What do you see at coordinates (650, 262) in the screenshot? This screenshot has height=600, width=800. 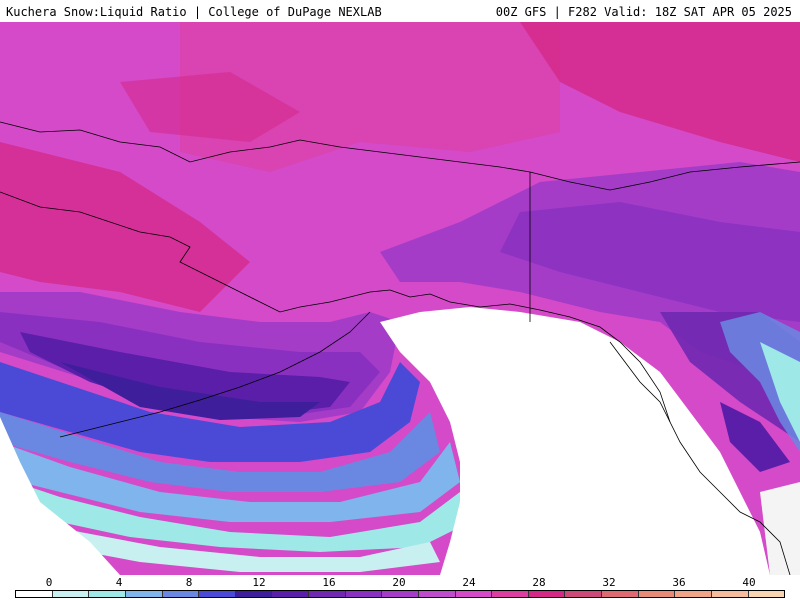 I see `mid-ratio-core` at bounding box center [650, 262].